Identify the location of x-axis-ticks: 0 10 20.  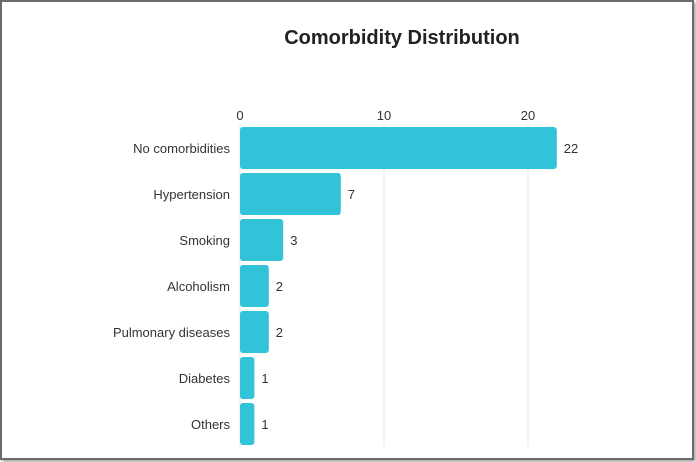
(385, 115).